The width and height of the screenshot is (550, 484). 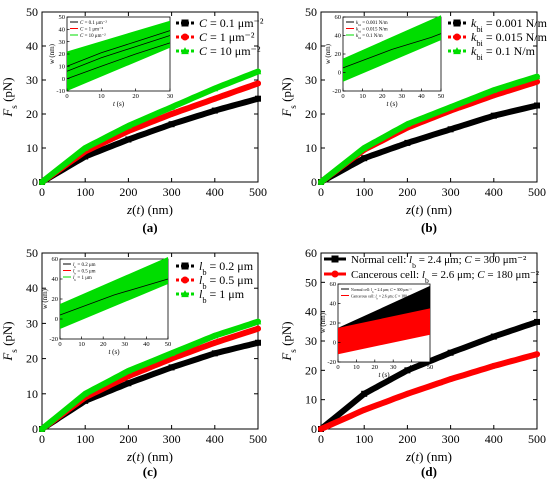 What do you see at coordinates (220, 37) in the screenshot?
I see `legend: C = 0.1 μm⁻²C = 1 μm⁻²C = 10 μm⁻²` at bounding box center [220, 37].